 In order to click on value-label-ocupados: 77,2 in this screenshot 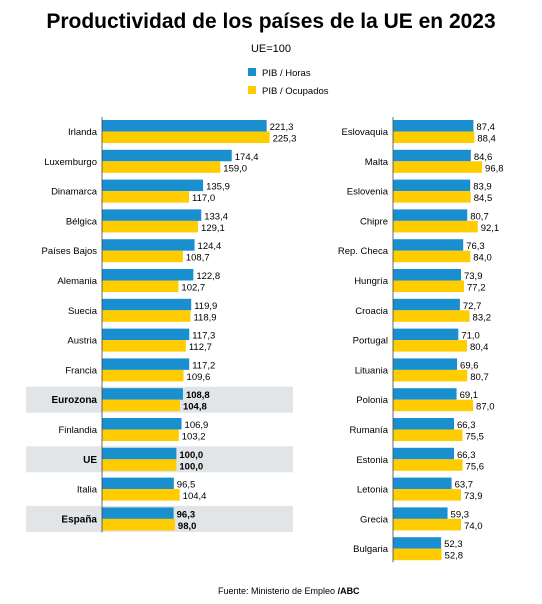, I will do `click(476, 288)`.